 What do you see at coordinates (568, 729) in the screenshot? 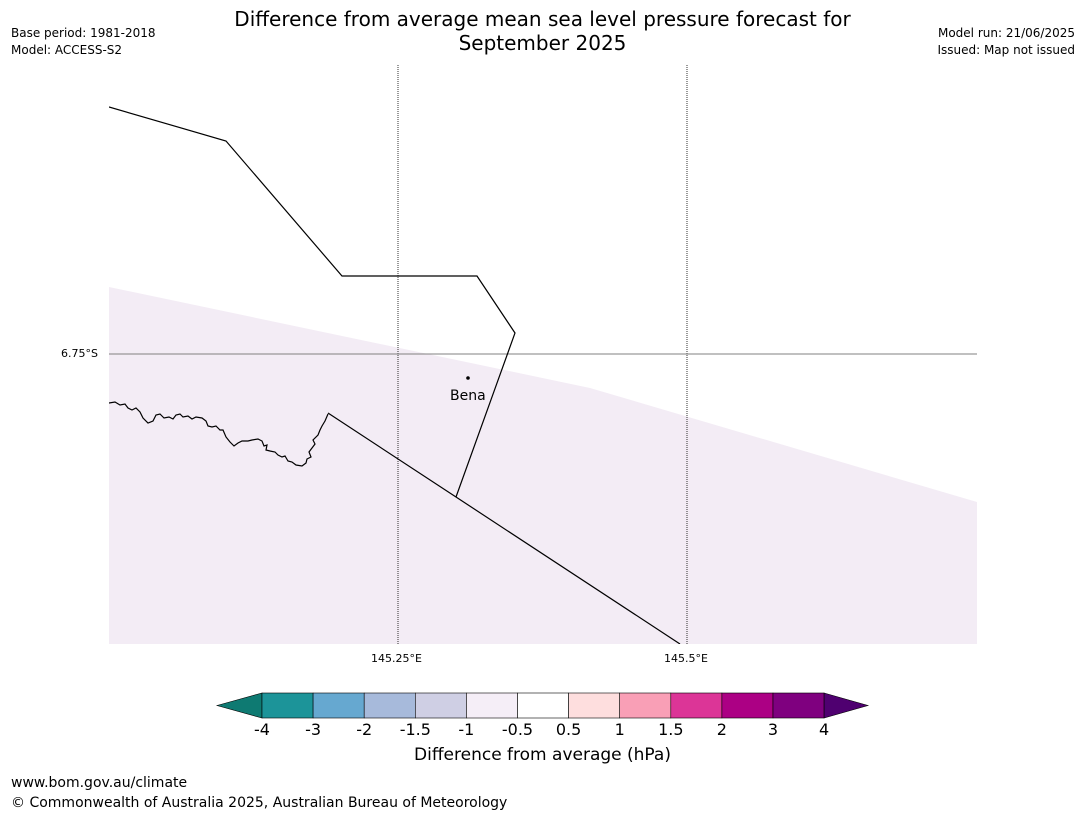
I see `colorbar-tick: 0.5` at bounding box center [568, 729].